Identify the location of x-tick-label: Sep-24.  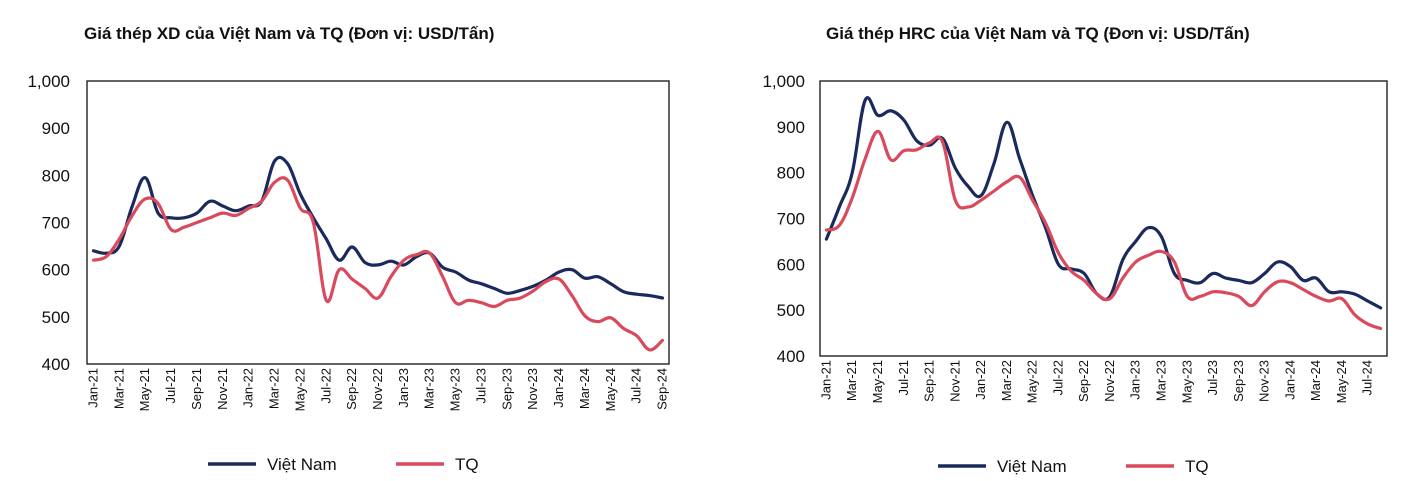
(662, 389).